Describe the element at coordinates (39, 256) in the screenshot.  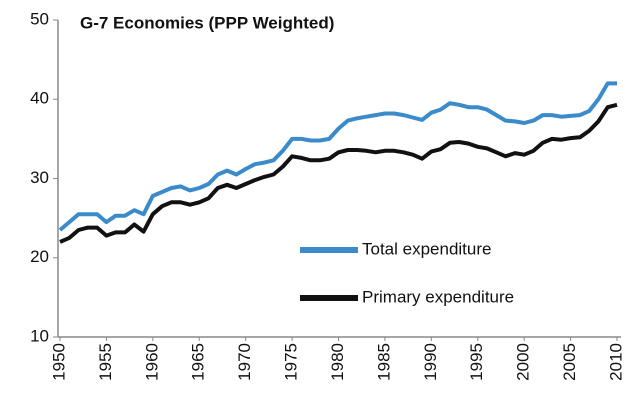
I see `y-tick-label: 20` at that location.